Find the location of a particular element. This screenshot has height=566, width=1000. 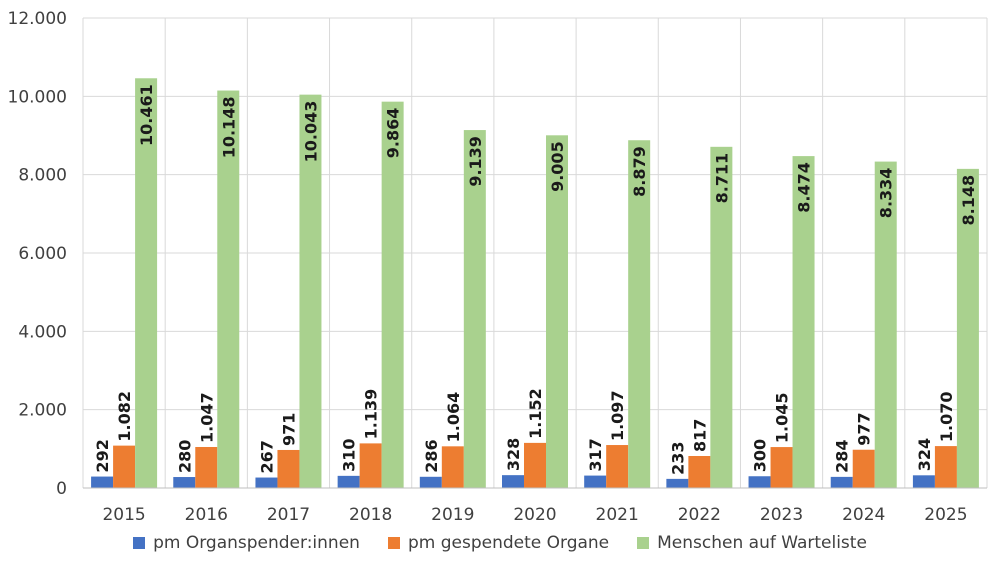

data-label: 1.047 is located at coordinates (206, 417).